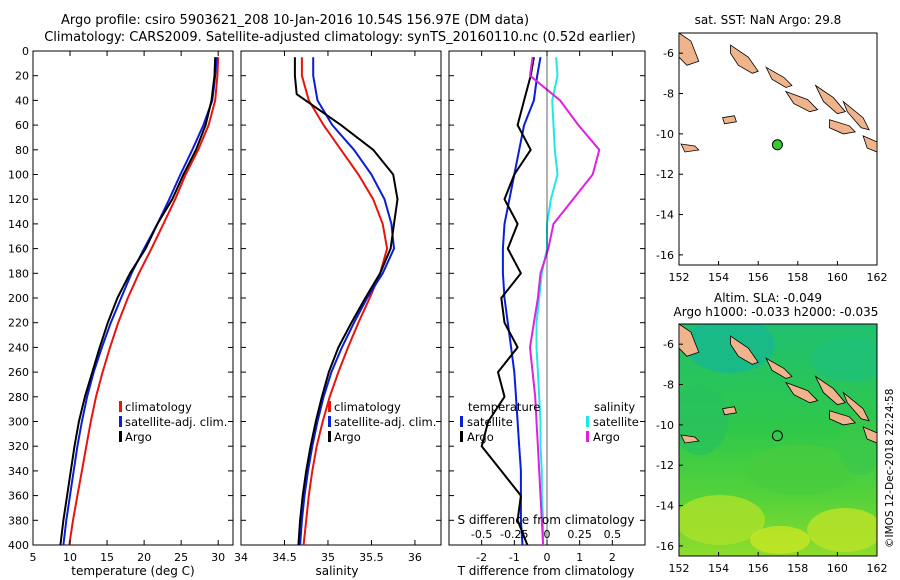 This screenshot has height=580, width=900. What do you see at coordinates (18, 224) in the screenshot?
I see `y-tick-label: 140` at bounding box center [18, 224].